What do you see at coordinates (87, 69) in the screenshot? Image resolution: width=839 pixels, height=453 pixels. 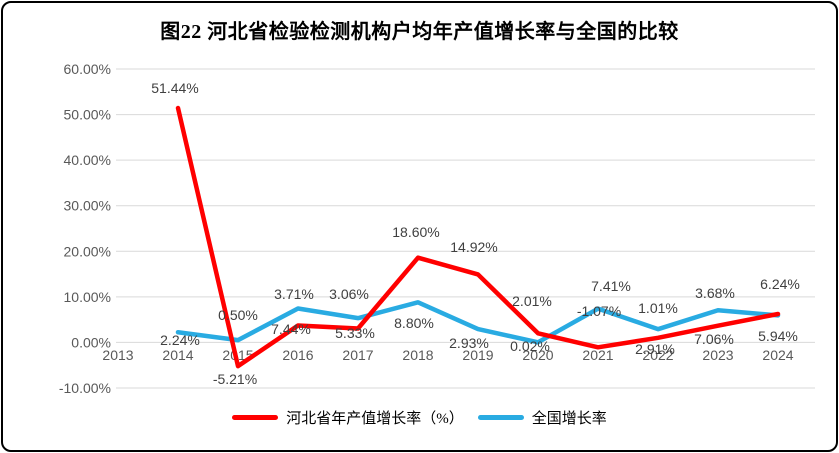 I see `y-axis-label: 60.00%` at bounding box center [87, 69].